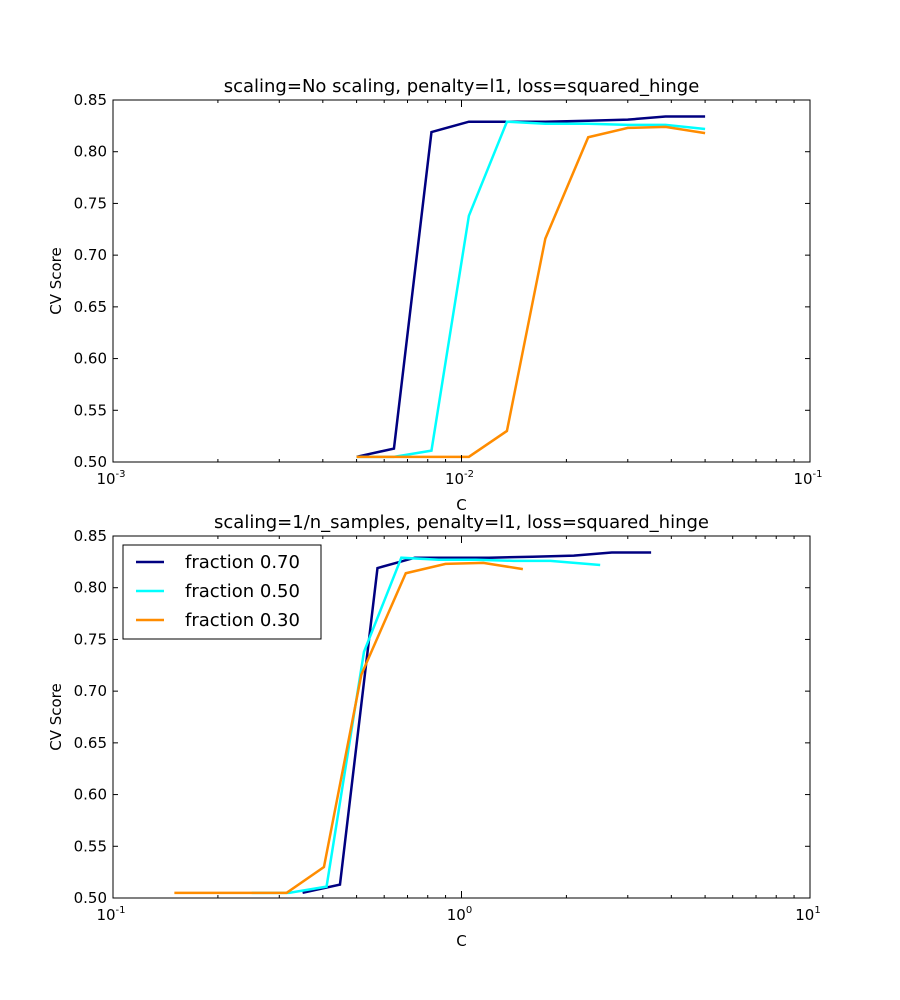 Image resolution: width=900 pixels, height=1000 pixels. Describe the element at coordinates (469, 910) in the screenshot. I see `x-tick-exponent: 0` at that location.